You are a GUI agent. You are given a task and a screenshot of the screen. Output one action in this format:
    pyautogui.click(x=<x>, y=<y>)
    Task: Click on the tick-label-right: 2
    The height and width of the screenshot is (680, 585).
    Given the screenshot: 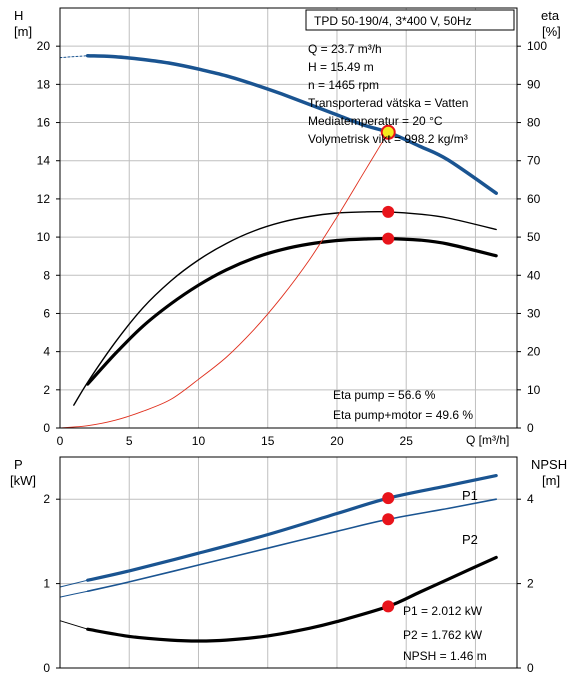 What is the action you would take?
    pyautogui.click(x=530, y=584)
    